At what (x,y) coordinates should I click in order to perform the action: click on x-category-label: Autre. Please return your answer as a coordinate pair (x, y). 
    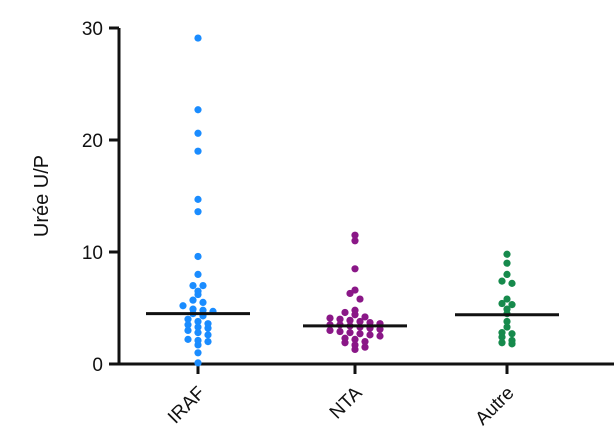
    Looking at the image, I should click on (495, 406).